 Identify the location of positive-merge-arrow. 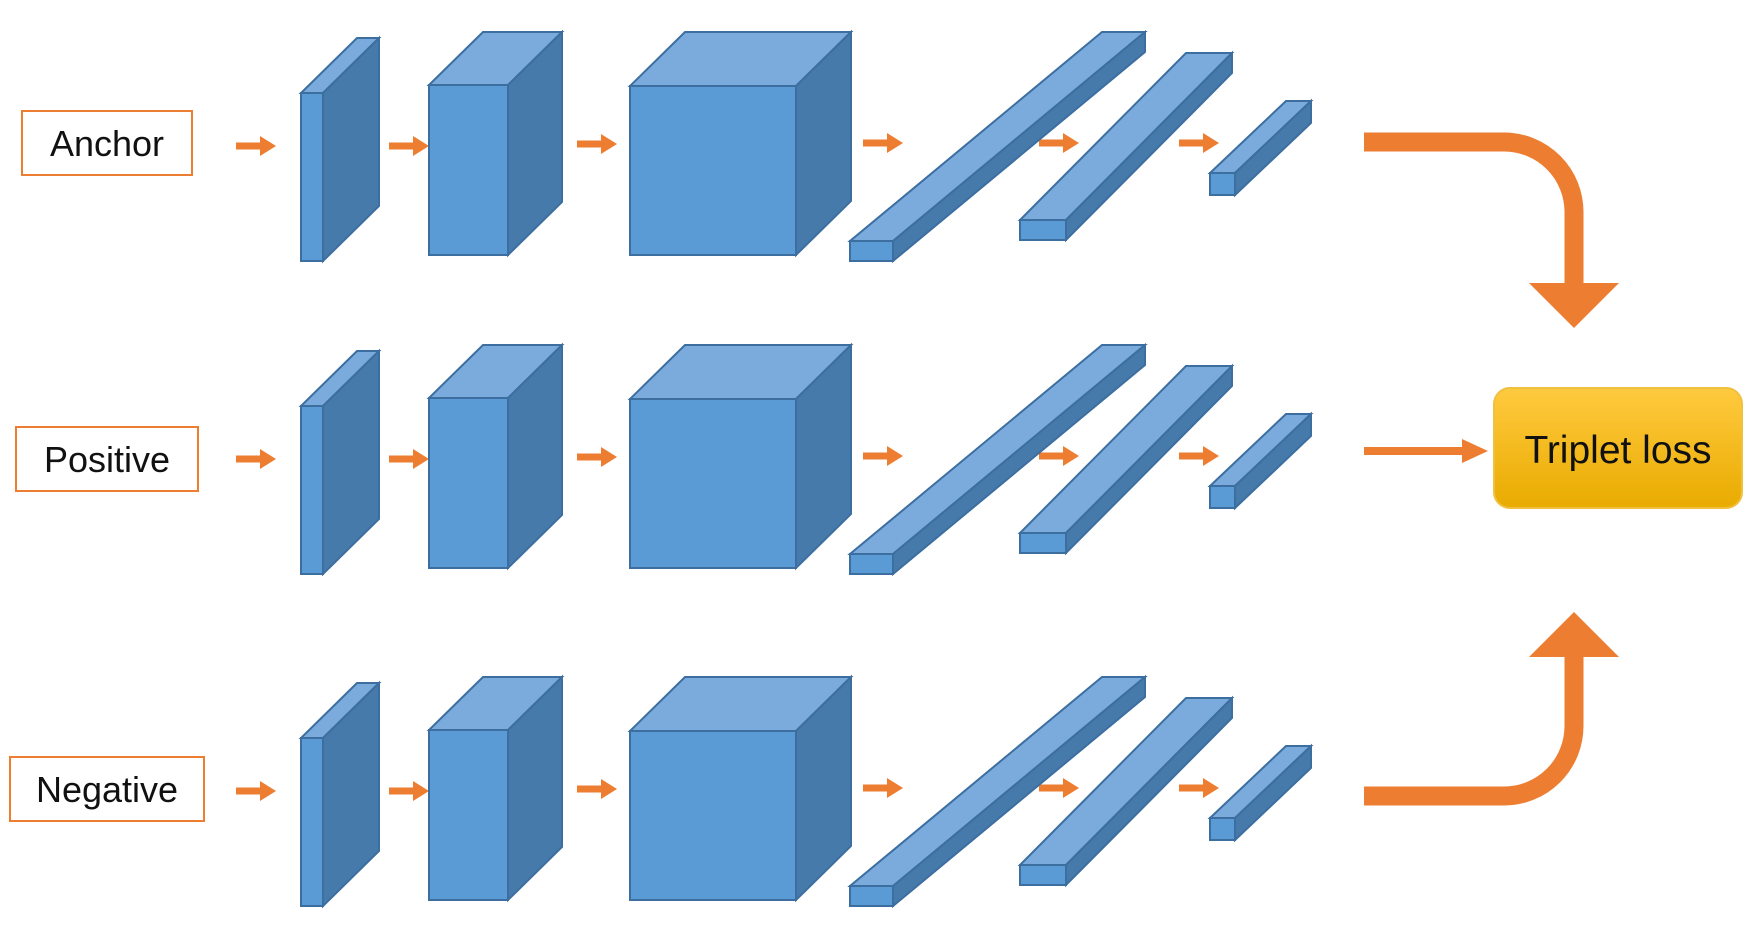
(1426, 451).